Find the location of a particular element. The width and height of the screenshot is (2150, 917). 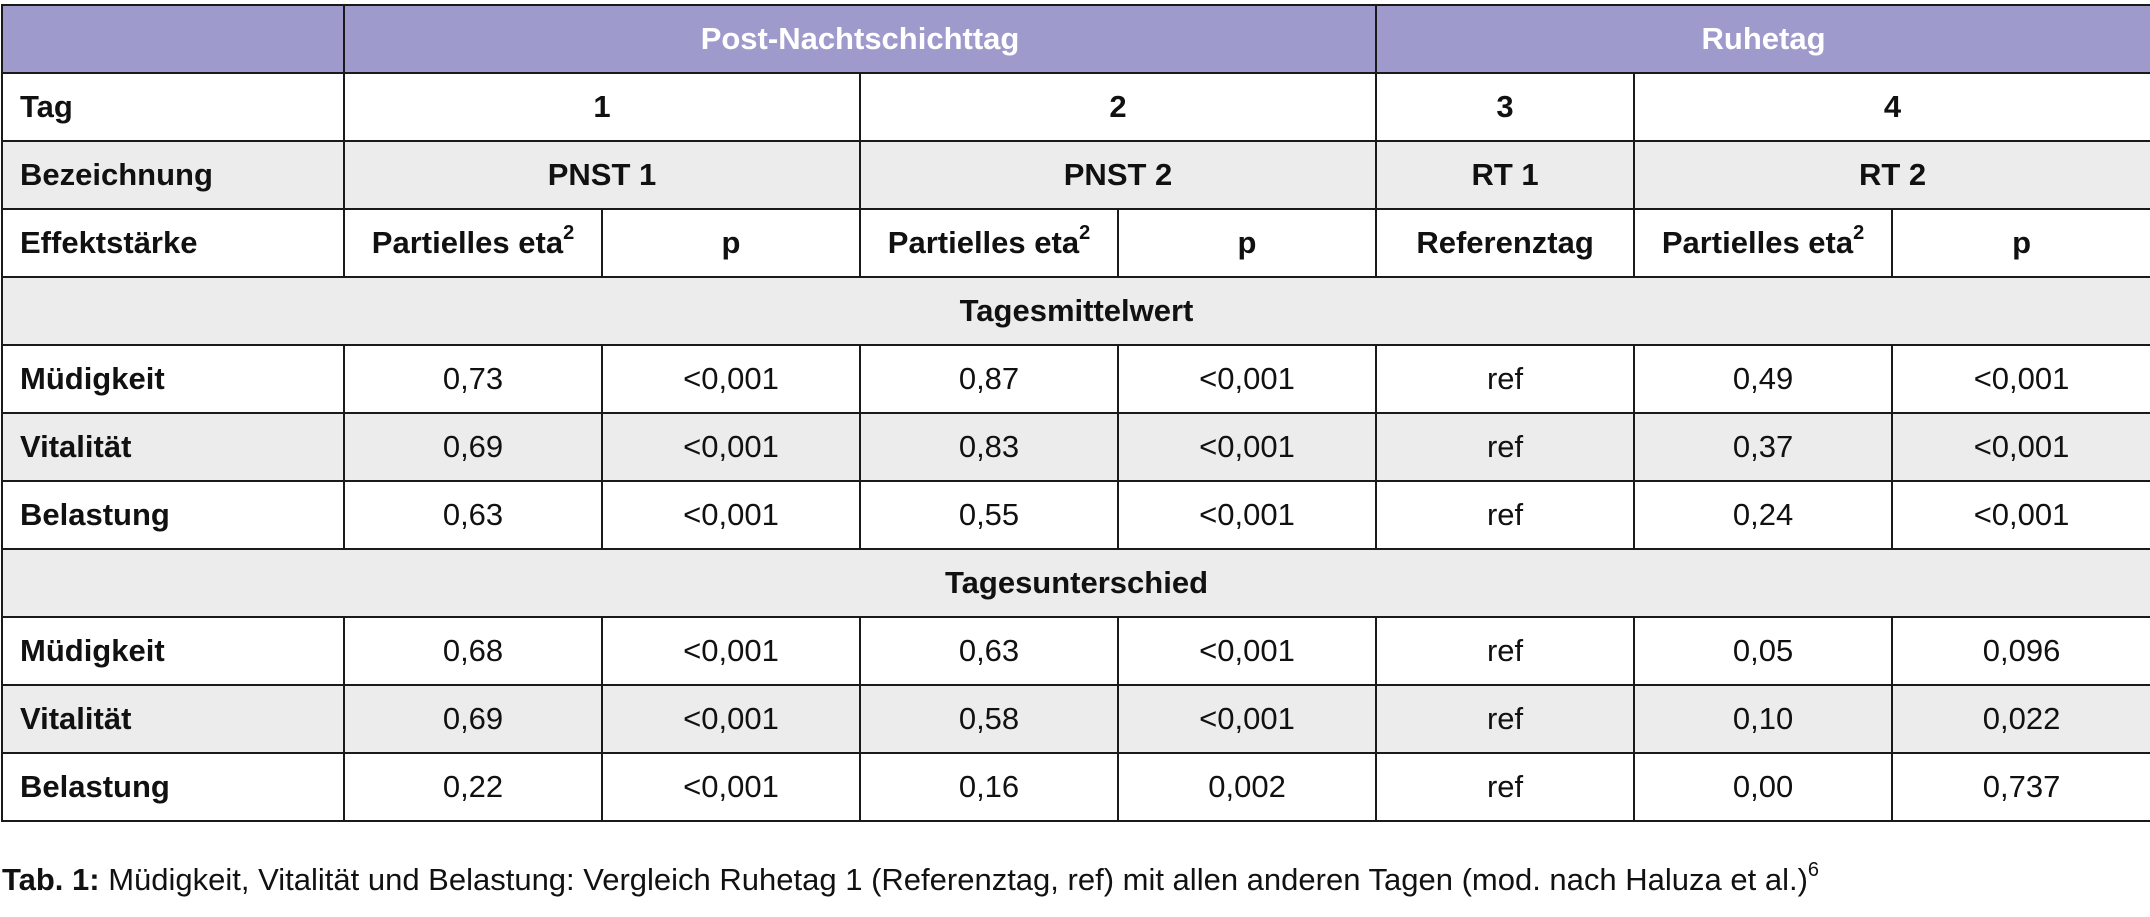

caption-footnote: 6 is located at coordinates (1813, 870).